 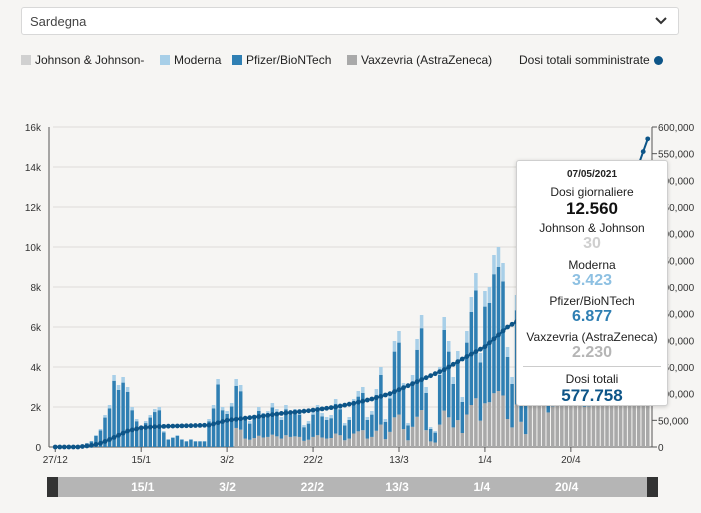 What do you see at coordinates (676, 315) in the screenshot?
I see `y-right-tick-label: 250,000` at bounding box center [676, 315].